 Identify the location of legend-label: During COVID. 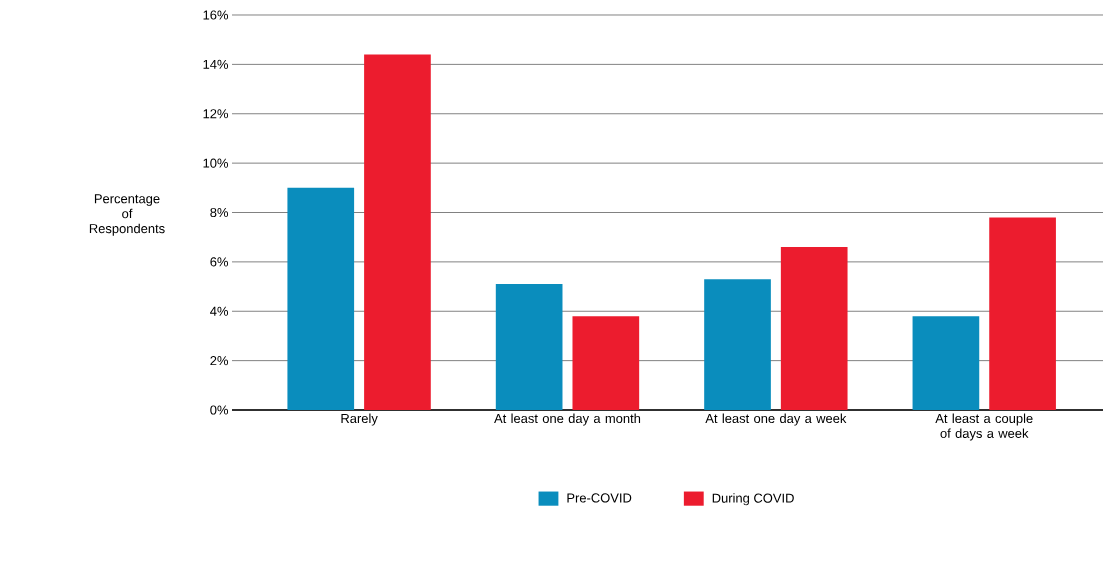
(753, 499).